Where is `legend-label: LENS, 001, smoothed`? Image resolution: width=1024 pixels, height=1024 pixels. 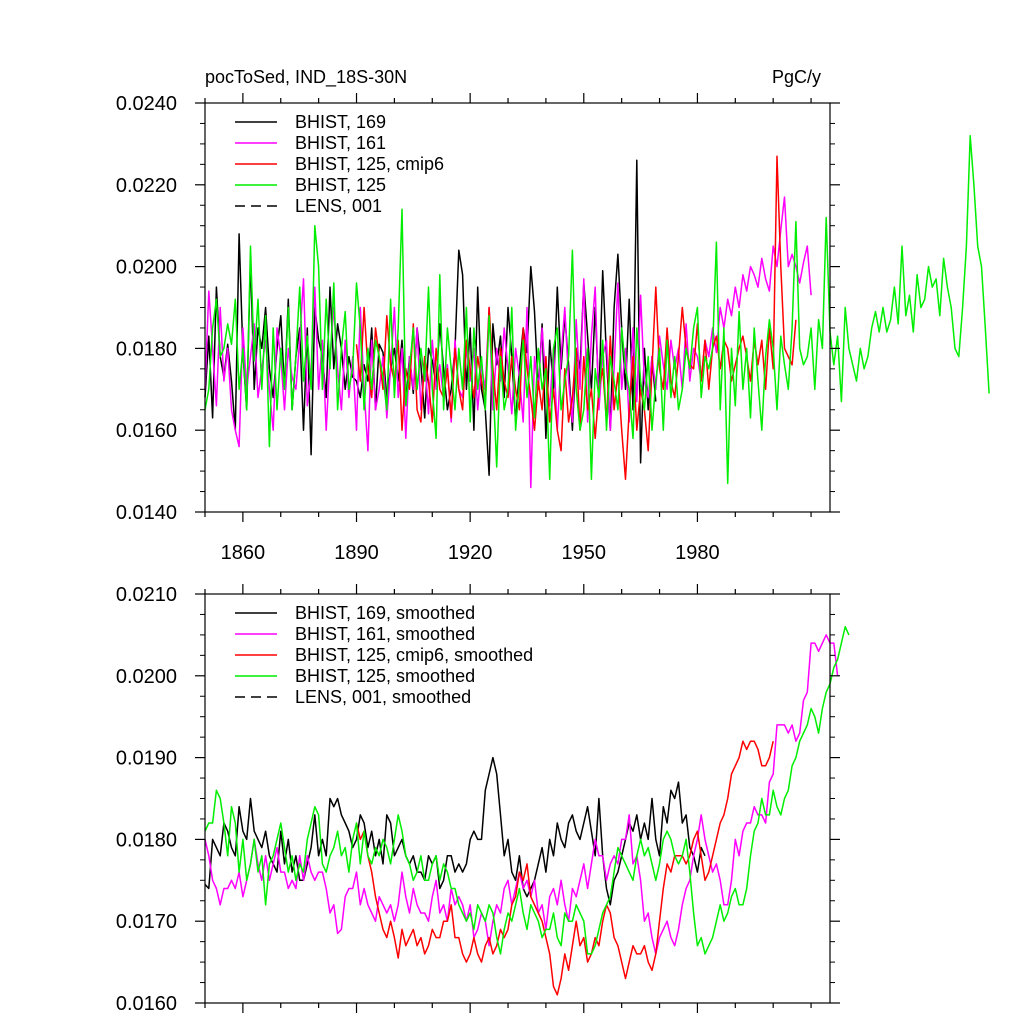 legend-label: LENS, 001, smoothed is located at coordinates (383, 697).